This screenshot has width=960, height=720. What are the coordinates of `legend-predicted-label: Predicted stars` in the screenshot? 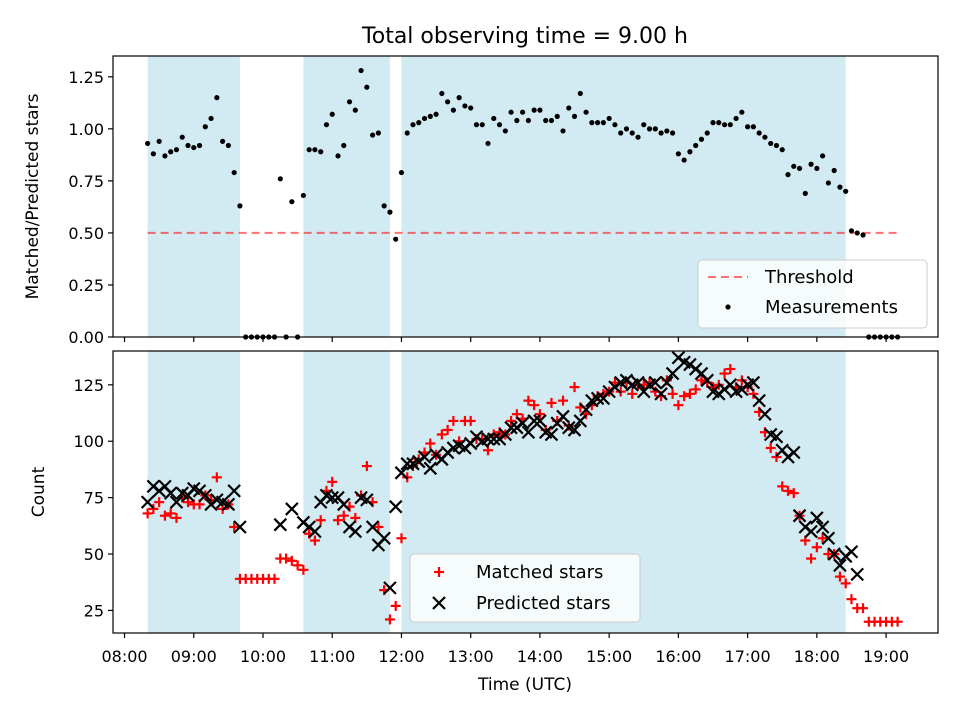 It's located at (543, 603).